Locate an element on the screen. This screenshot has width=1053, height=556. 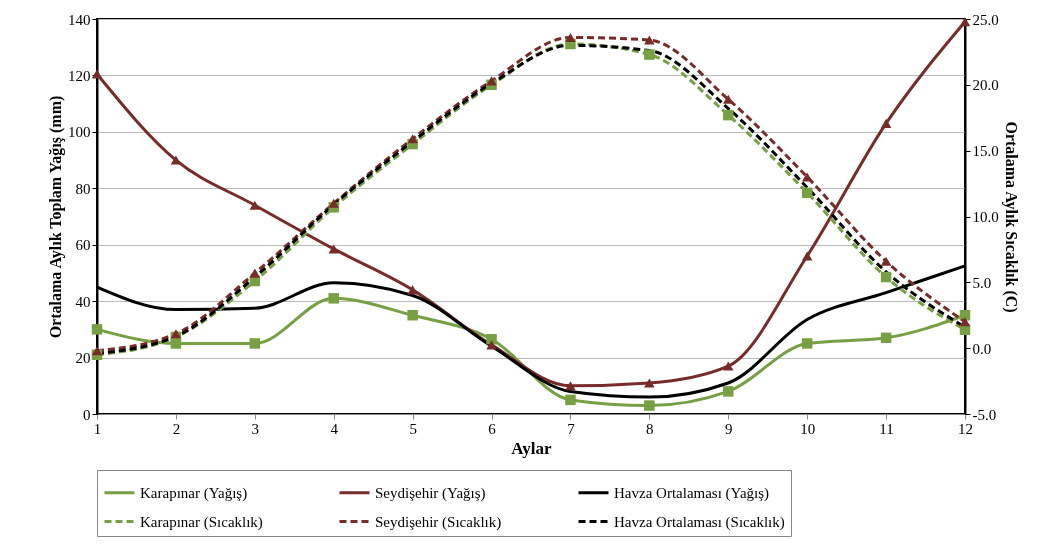
legend-label: Seydişehir (Yağış) is located at coordinates (430, 493).